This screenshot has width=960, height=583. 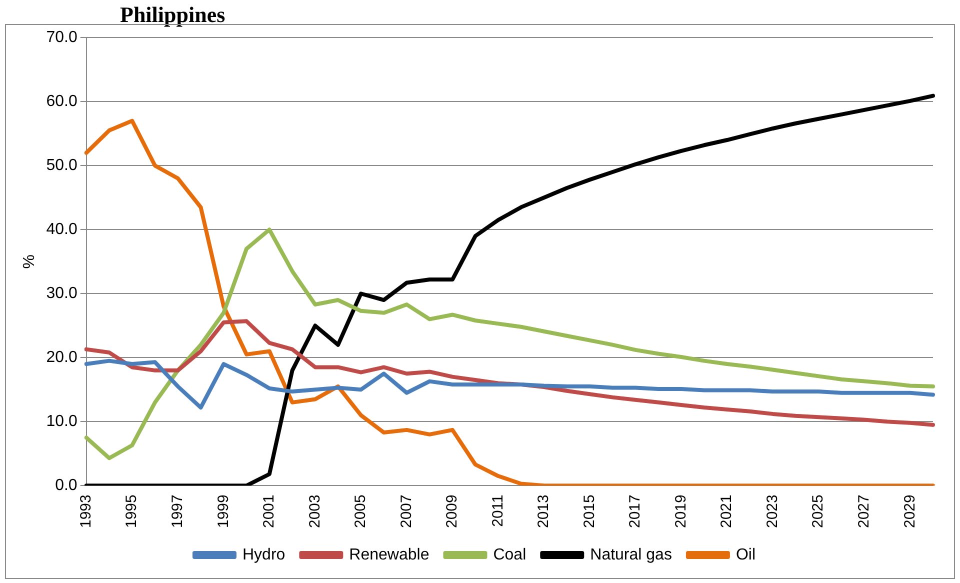 What do you see at coordinates (389, 555) in the screenshot?
I see `legend-label: Renewable` at bounding box center [389, 555].